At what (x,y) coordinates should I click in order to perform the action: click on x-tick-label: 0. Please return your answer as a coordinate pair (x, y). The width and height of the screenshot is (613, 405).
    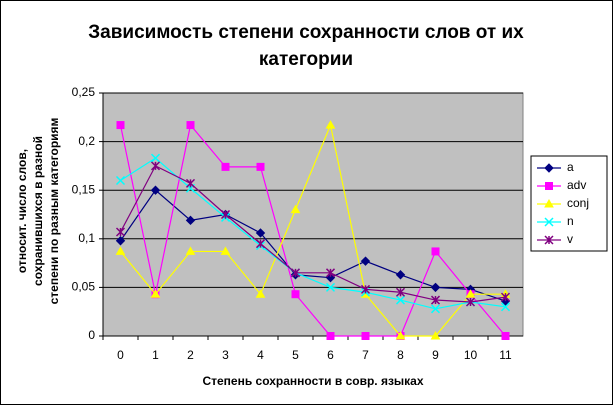
    Looking at the image, I should click on (120, 355).